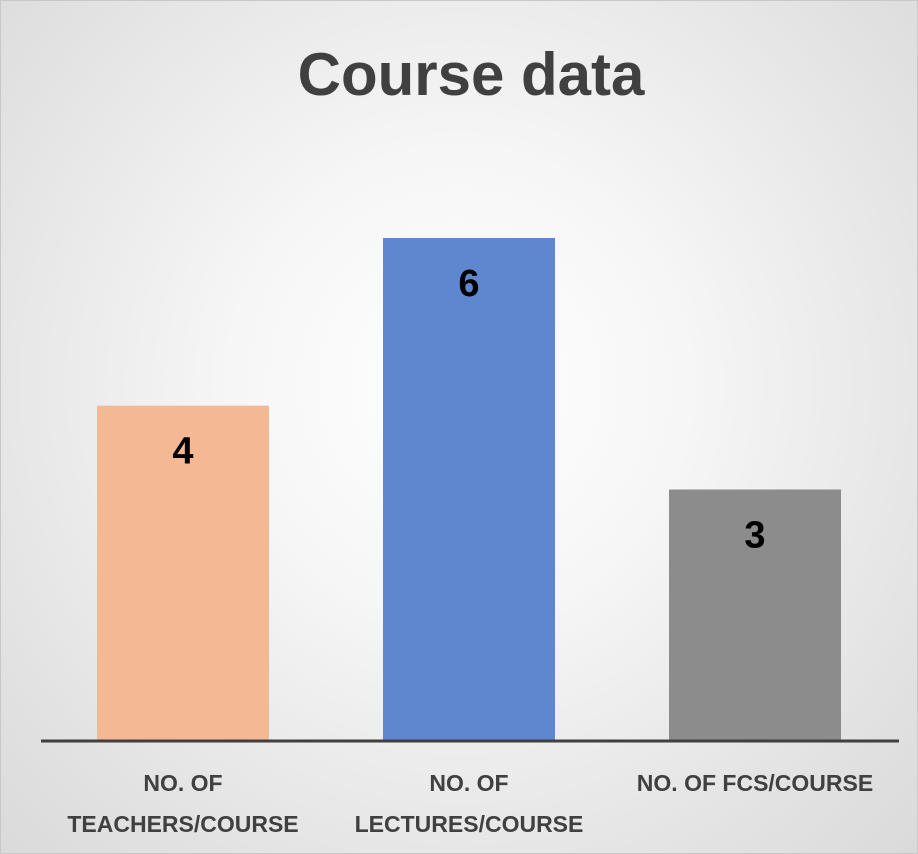 The width and height of the screenshot is (918, 854). What do you see at coordinates (754, 536) in the screenshot?
I see `data-label: 3` at bounding box center [754, 536].